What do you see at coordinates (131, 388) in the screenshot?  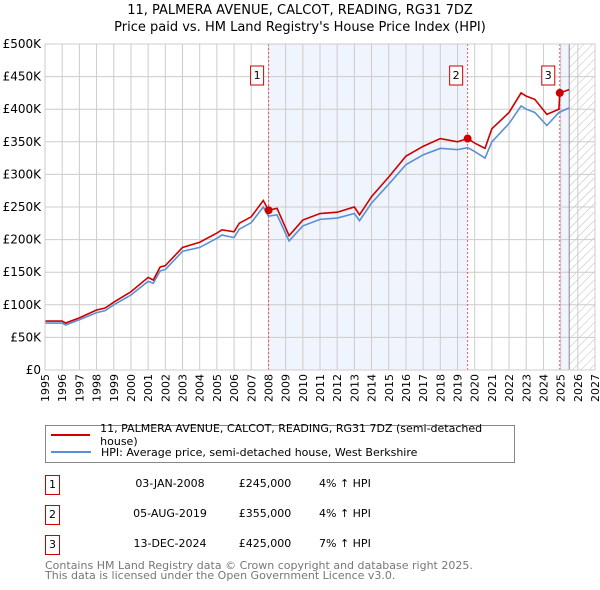 I see `x-tick-label: 2000` at bounding box center [131, 388].